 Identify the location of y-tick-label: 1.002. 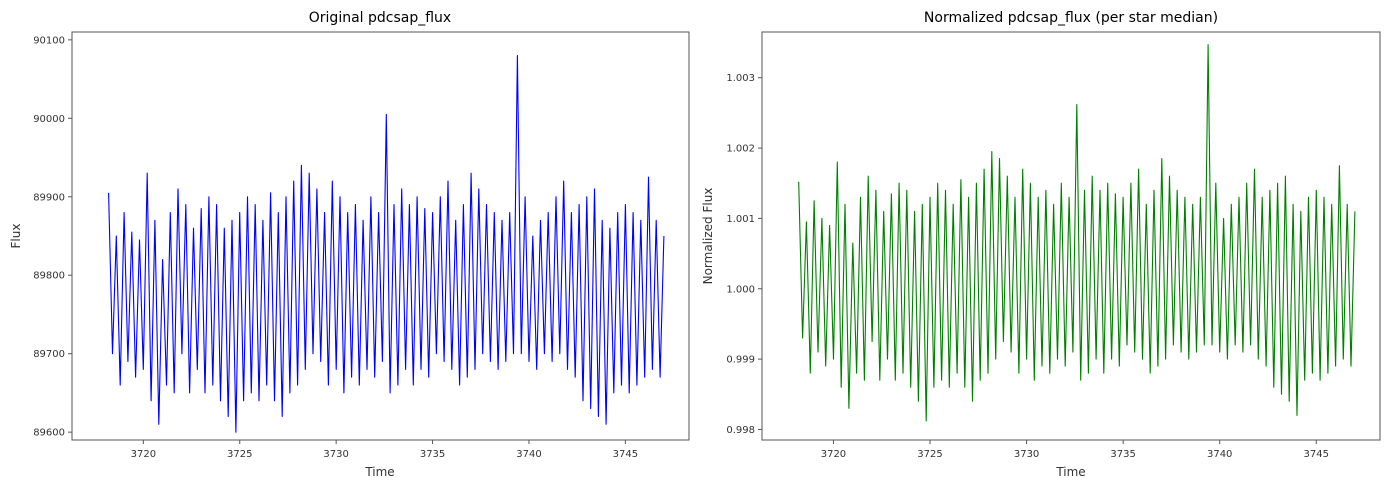
(740, 149).